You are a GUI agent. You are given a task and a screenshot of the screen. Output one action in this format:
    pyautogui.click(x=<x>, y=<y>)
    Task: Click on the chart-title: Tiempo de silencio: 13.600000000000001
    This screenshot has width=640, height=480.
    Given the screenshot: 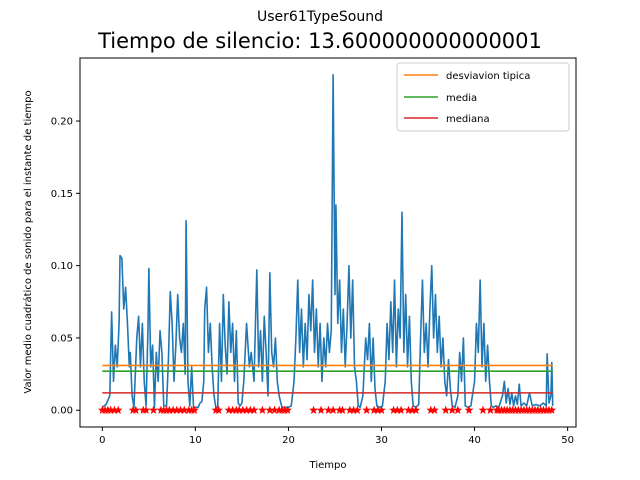 What is the action you would take?
    pyautogui.click(x=319, y=41)
    